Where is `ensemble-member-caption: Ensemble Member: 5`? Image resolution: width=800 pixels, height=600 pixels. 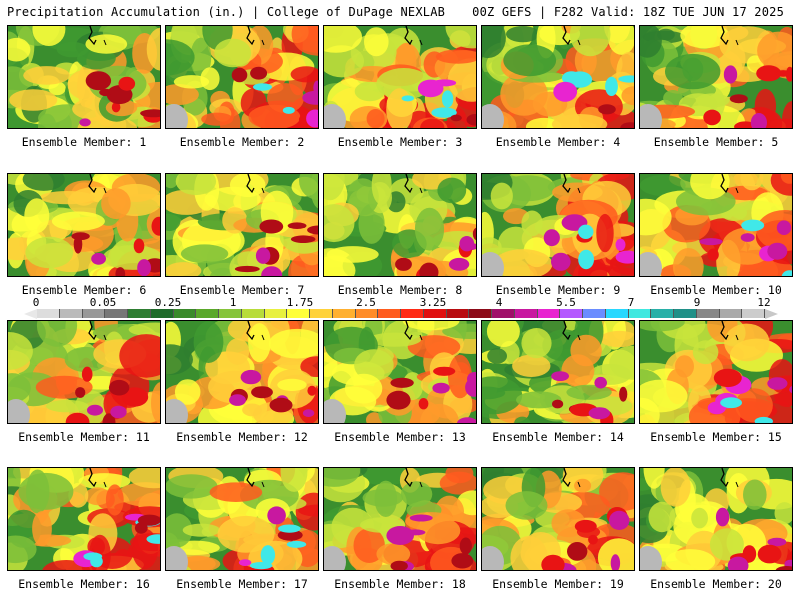 ensemble-member-caption: Ensemble Member: 5 is located at coordinates (716, 142).